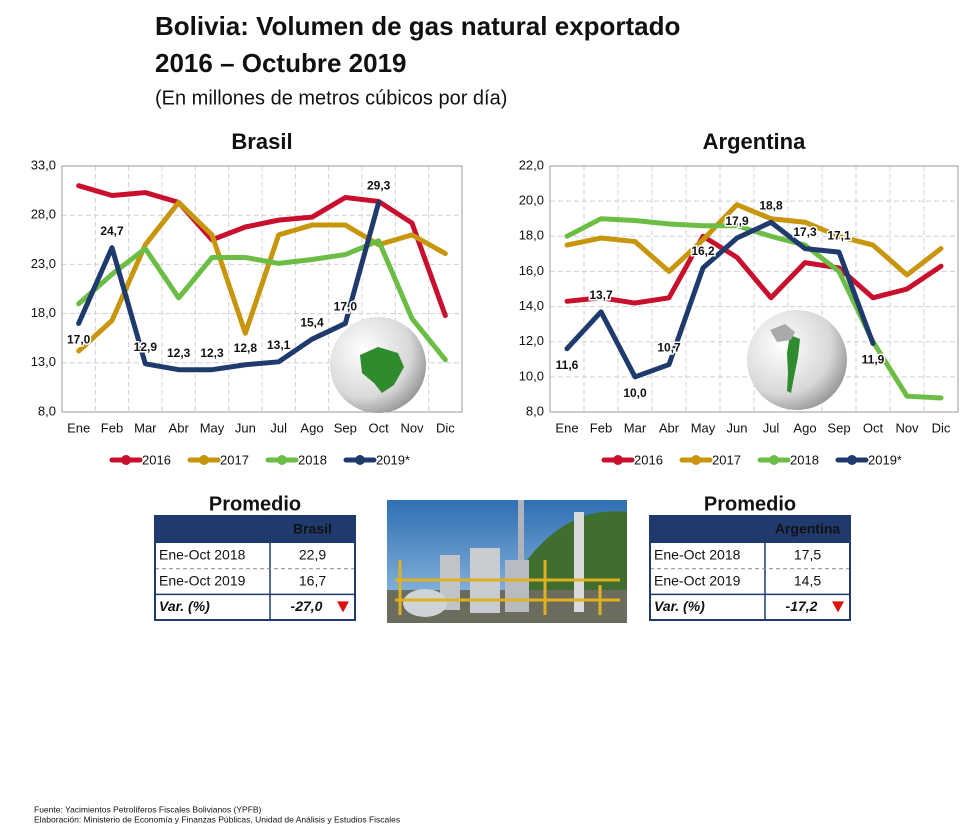  What do you see at coordinates (507, 561) in the screenshot?
I see `photo` at bounding box center [507, 561].